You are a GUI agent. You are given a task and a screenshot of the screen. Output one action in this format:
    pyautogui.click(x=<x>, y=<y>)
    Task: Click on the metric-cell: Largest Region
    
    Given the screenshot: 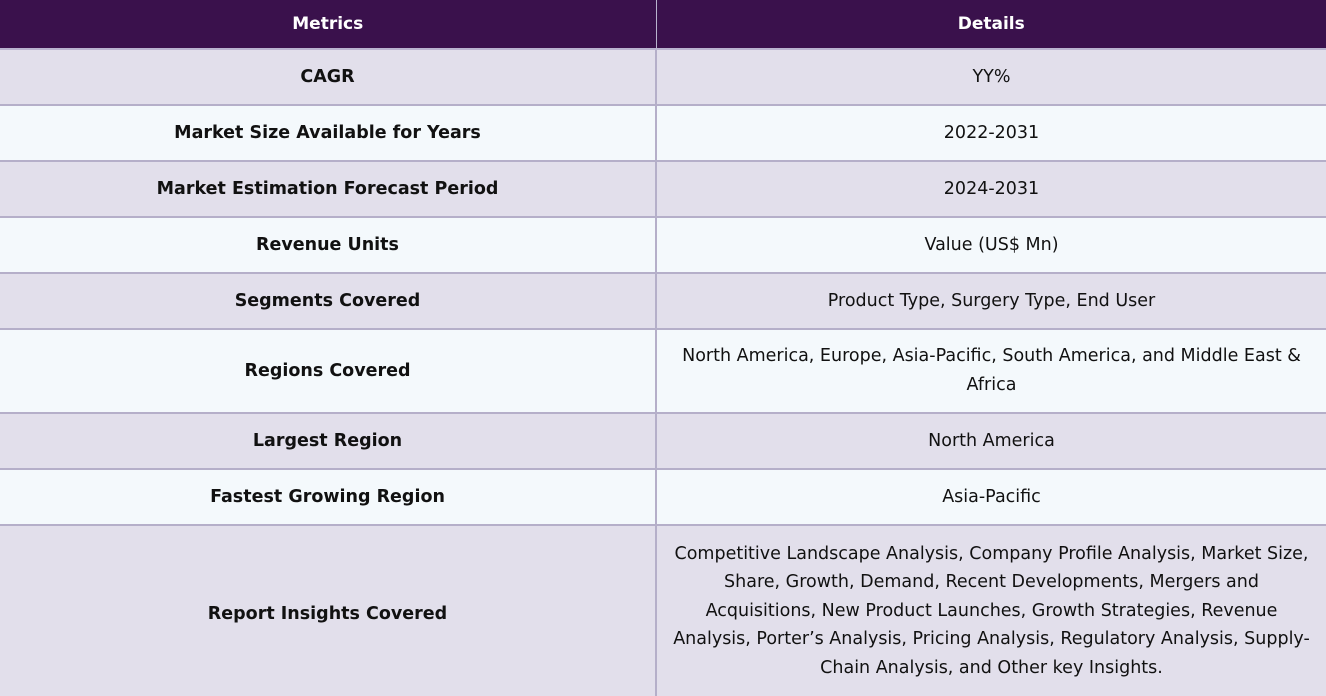 What is the action you would take?
    pyautogui.click(x=328, y=441)
    